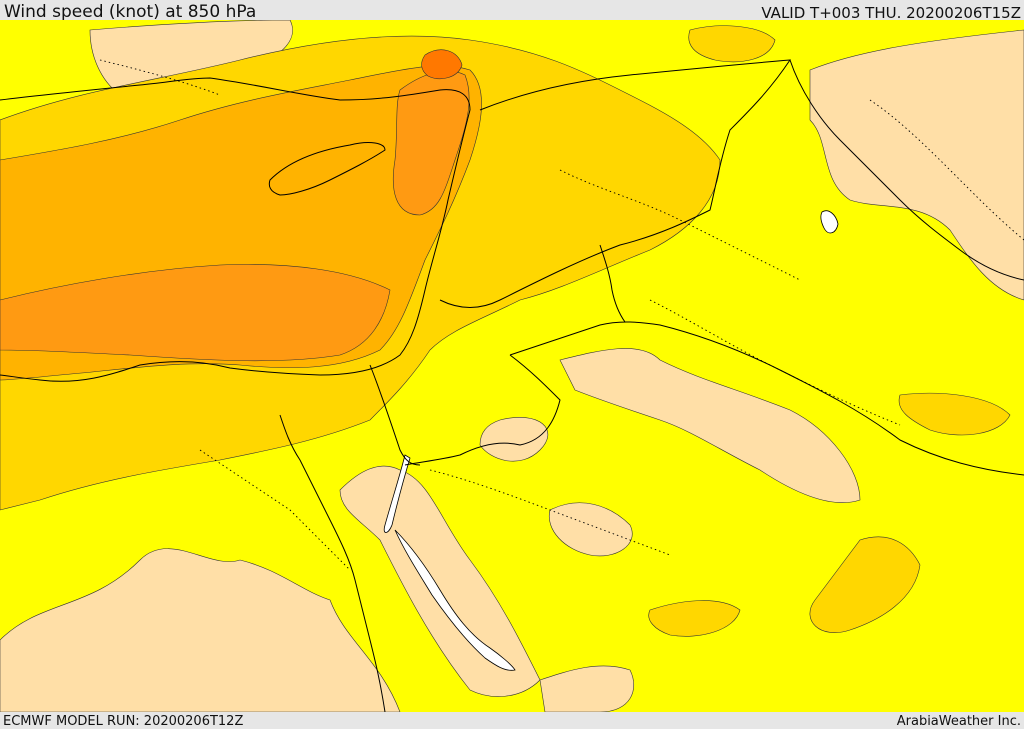 This screenshot has height=729, width=1024. What do you see at coordinates (612, 283) in the screenshot?
I see `border-syria-lebanon` at bounding box center [612, 283].